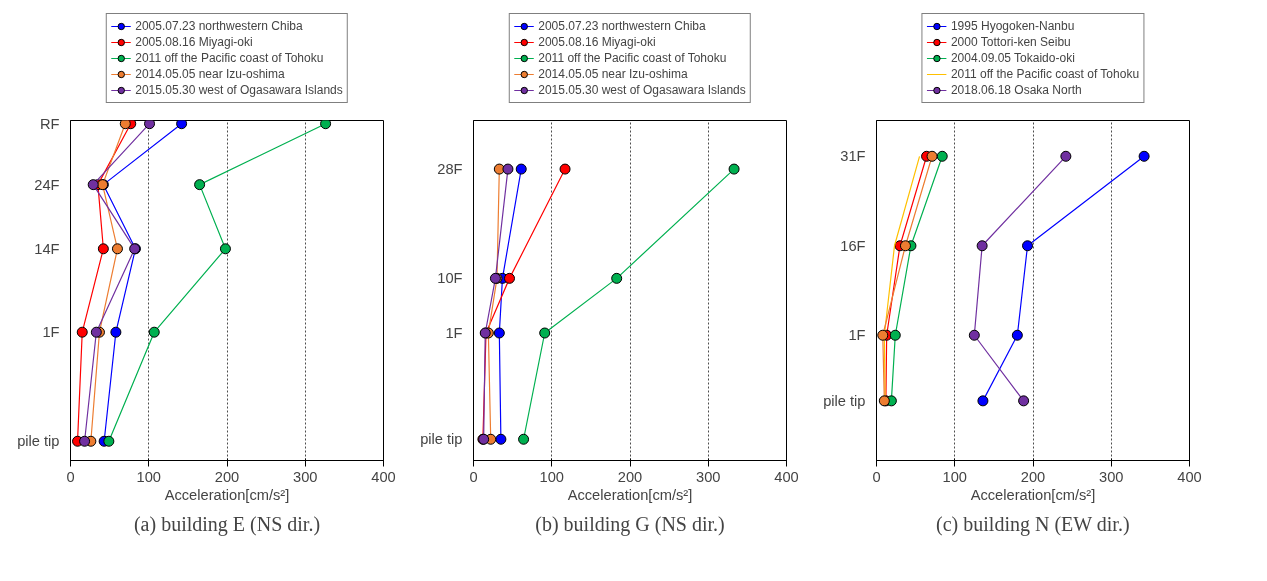  Describe the element at coordinates (1012, 26) in the screenshot. I see `legend-label: 1995 Hyogoken-Nanbu` at that location.